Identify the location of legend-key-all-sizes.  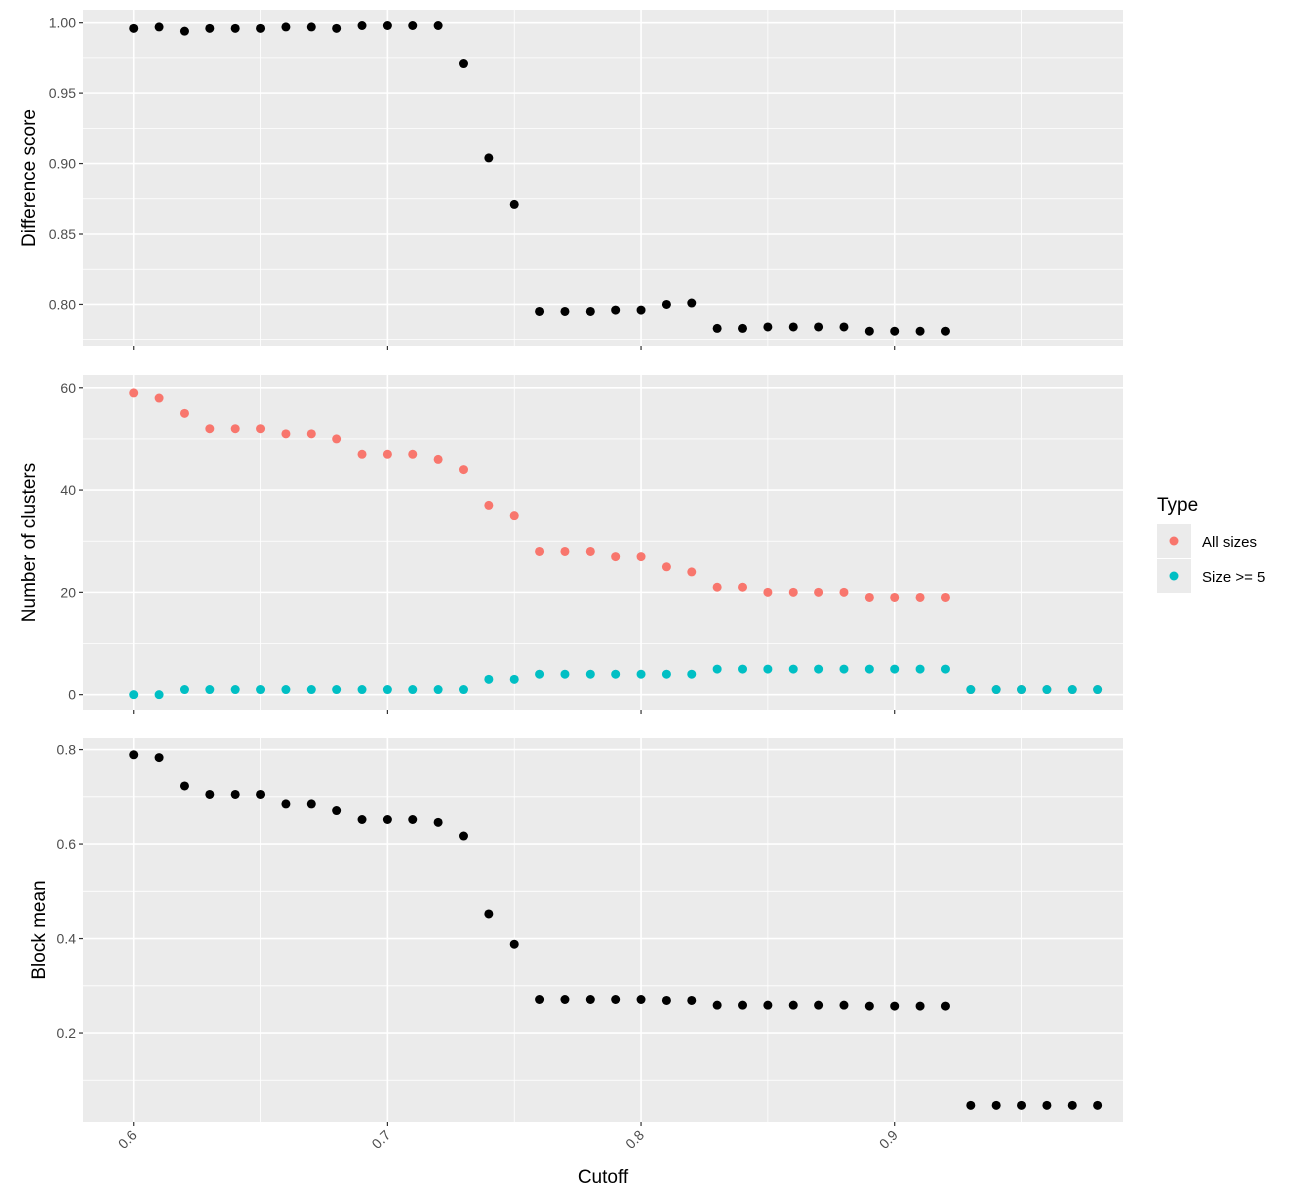
(1174, 541).